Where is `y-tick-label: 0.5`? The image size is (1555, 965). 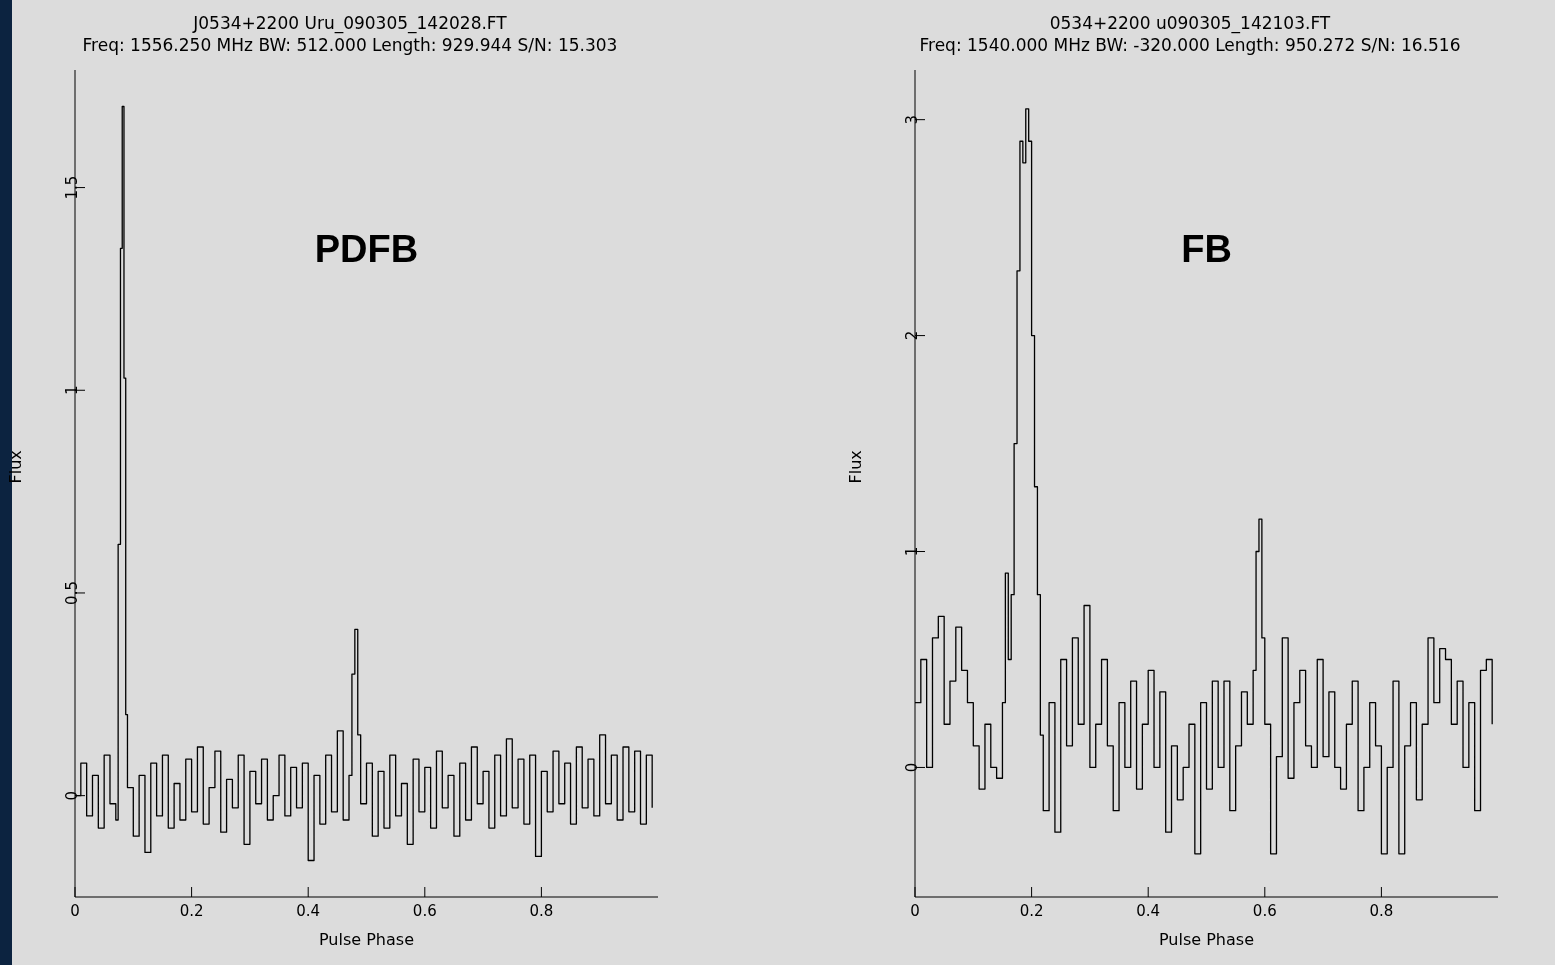
y-tick-label: 0.5 is located at coordinates (72, 593).